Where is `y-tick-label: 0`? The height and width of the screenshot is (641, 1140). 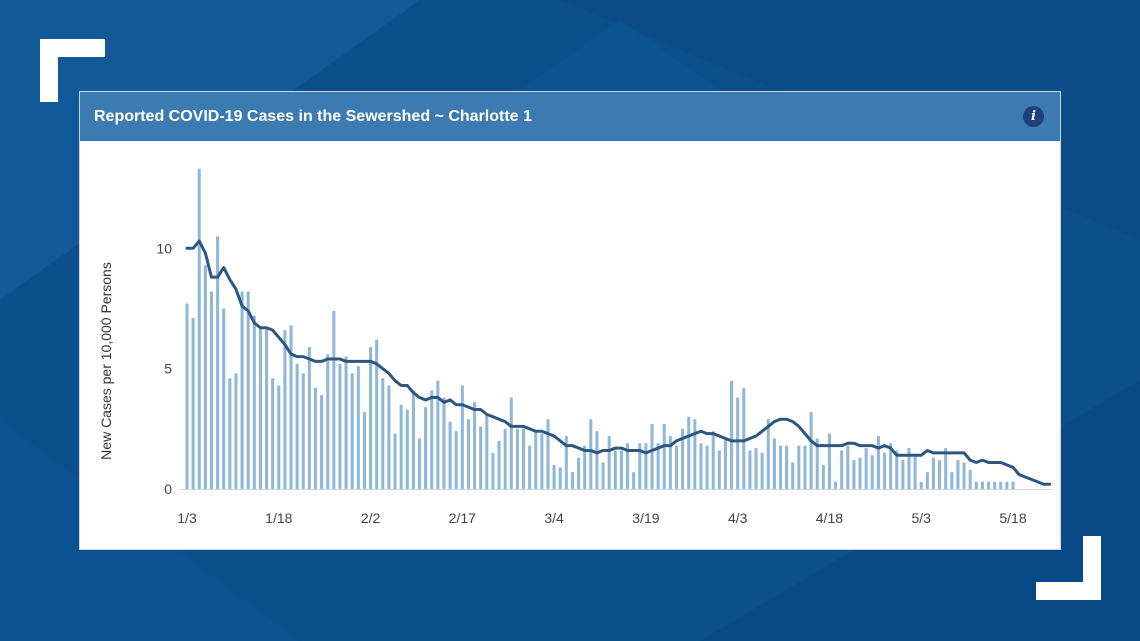
y-tick-label: 0 is located at coordinates (168, 489).